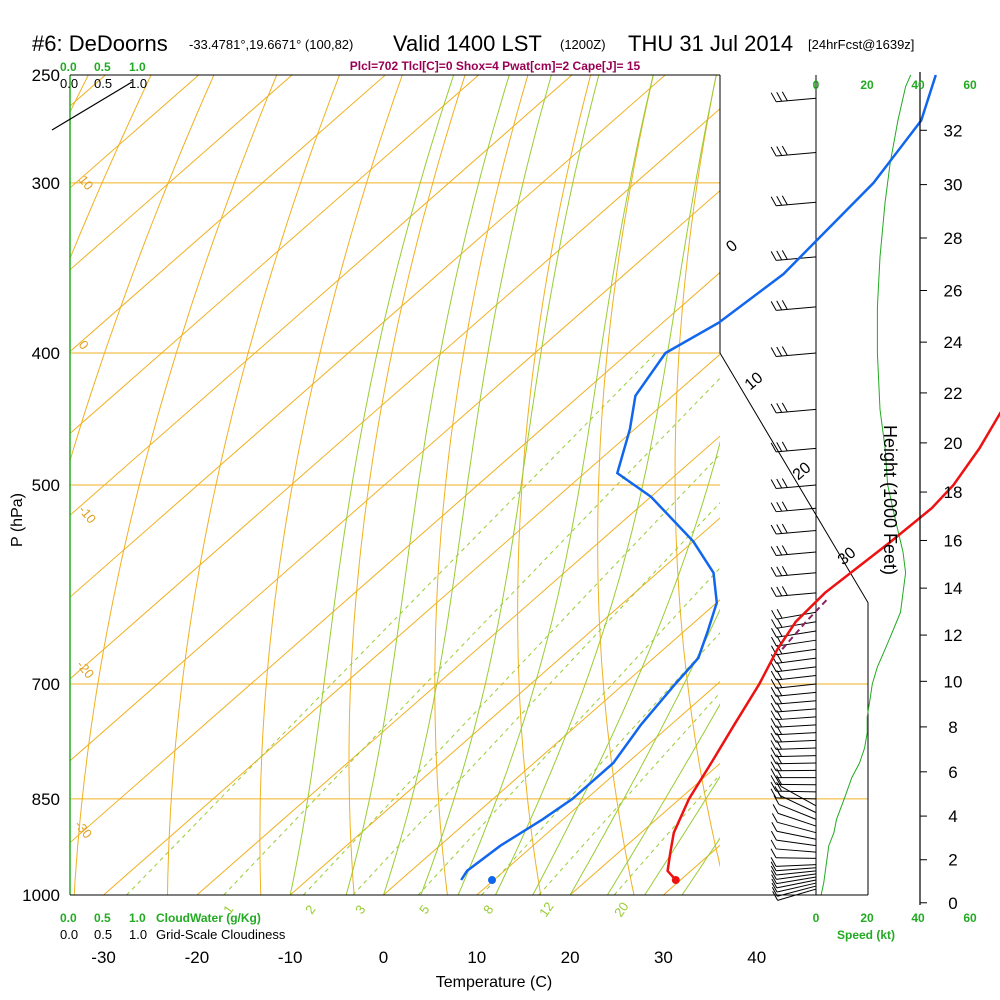  What do you see at coordinates (953, 443) in the screenshot?
I see `height-tick: 20` at bounding box center [953, 443].